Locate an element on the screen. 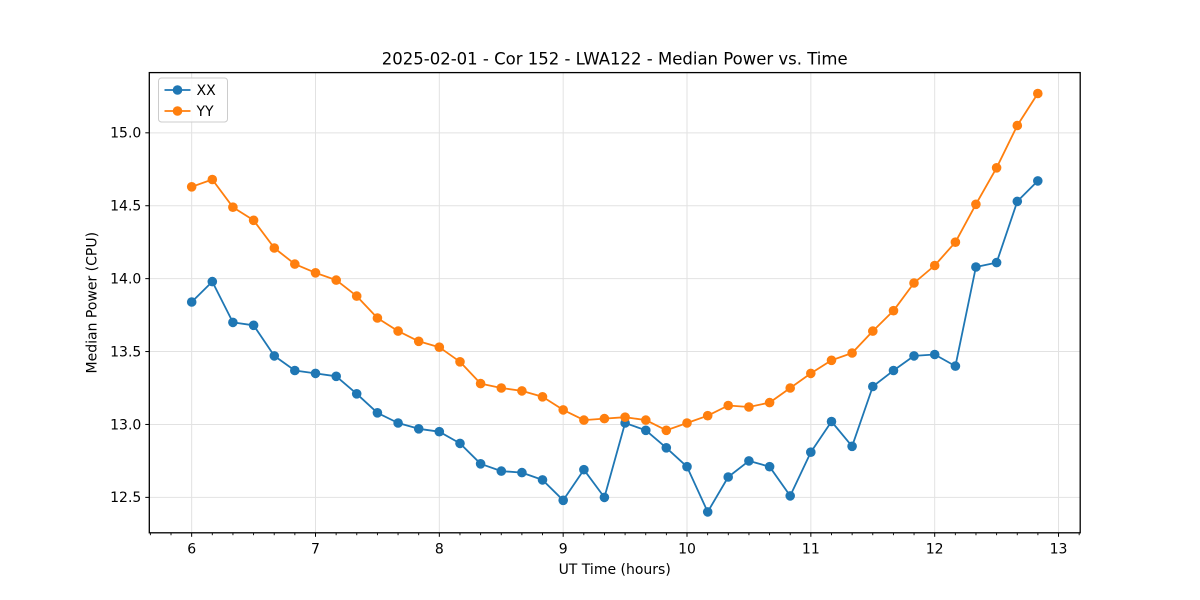 Image resolution: width=1200 pixels, height=600 pixels. y-tick-label: 14.5 is located at coordinates (125, 207).